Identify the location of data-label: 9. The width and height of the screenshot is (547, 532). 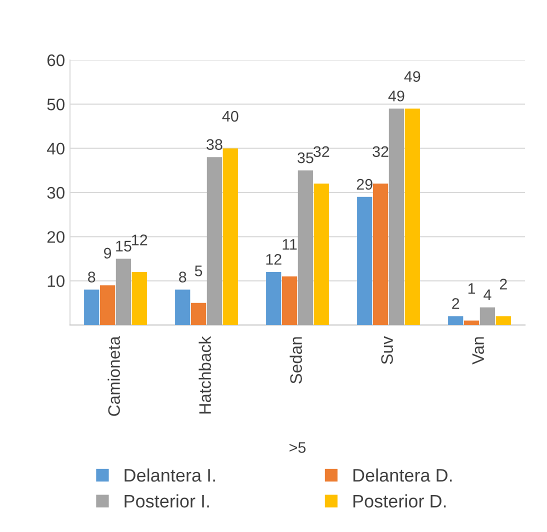
(108, 253).